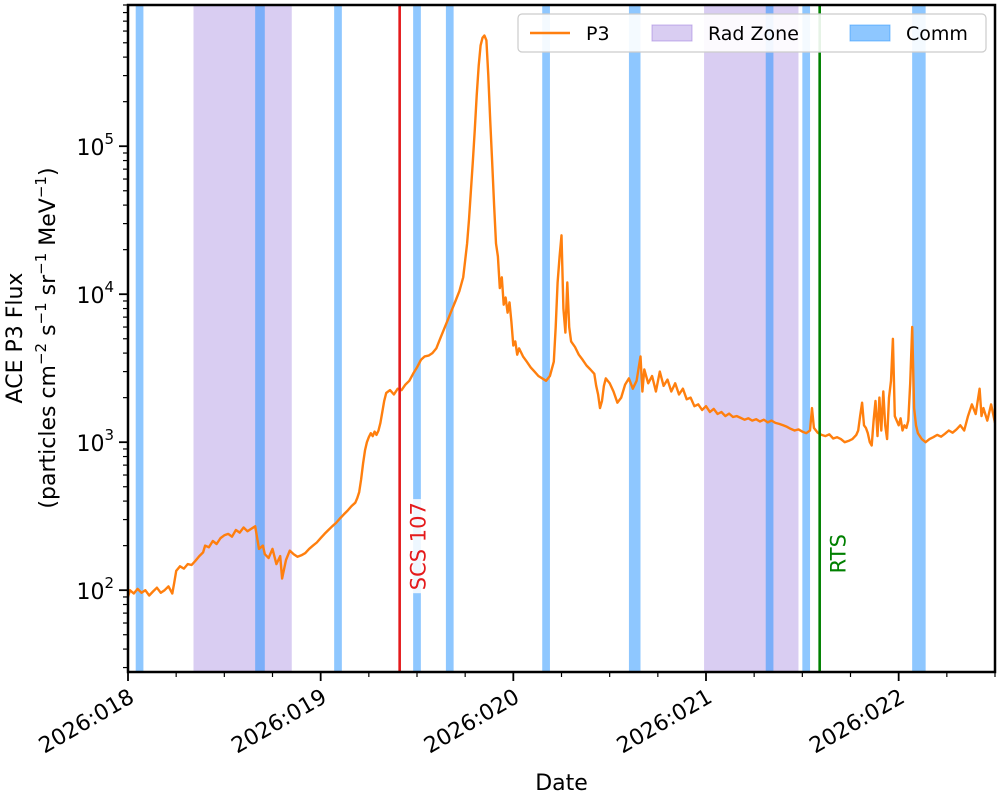  I want to click on event-label-rts: RTS, so click(839, 553).